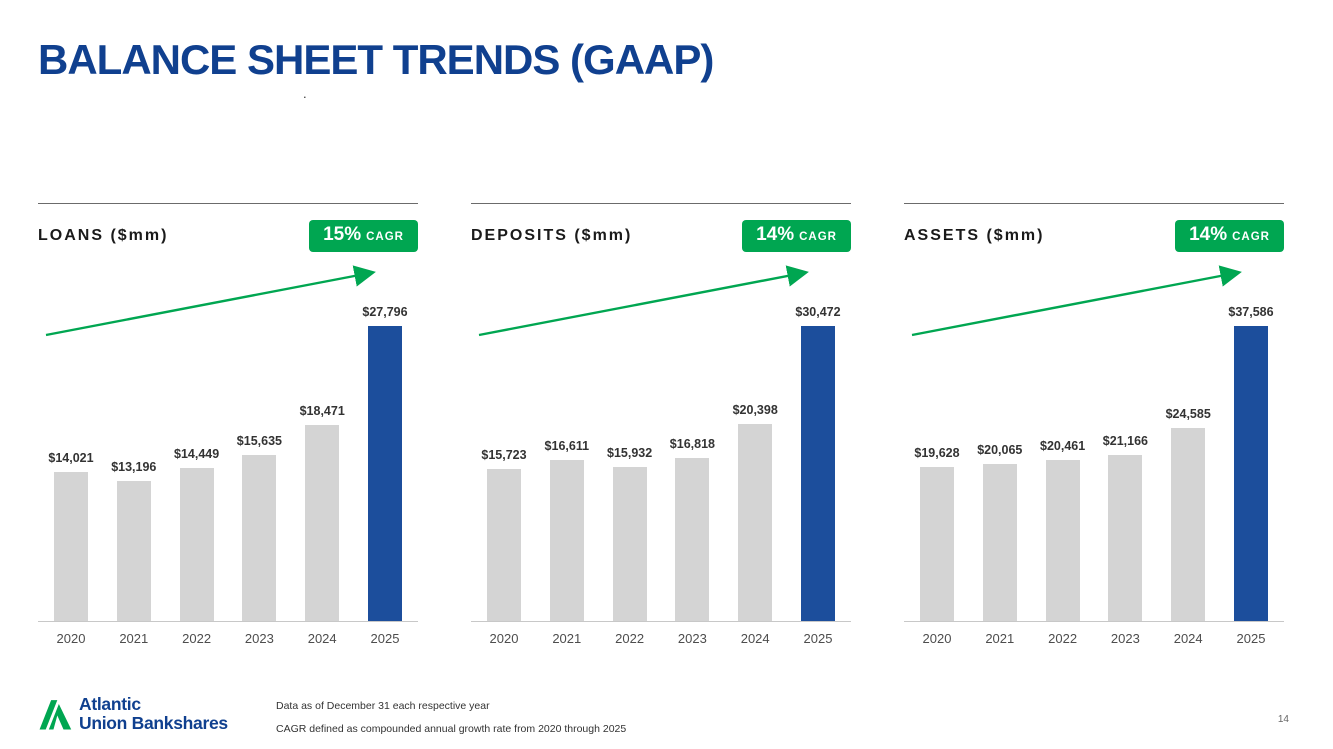  Describe the element at coordinates (1125, 441) in the screenshot. I see `bar-value-label: $21,166` at that location.